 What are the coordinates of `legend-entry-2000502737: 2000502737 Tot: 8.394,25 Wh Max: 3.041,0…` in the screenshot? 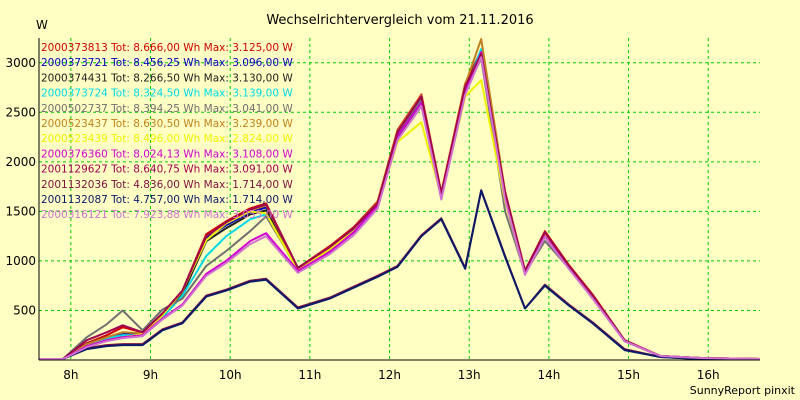 It's located at (167, 109).